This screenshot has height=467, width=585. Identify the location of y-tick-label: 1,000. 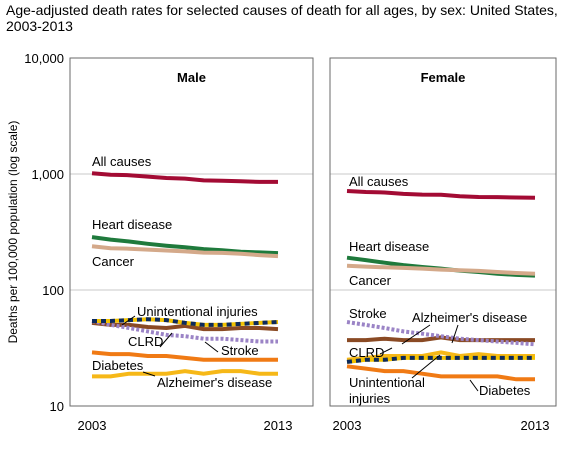
(47, 174).